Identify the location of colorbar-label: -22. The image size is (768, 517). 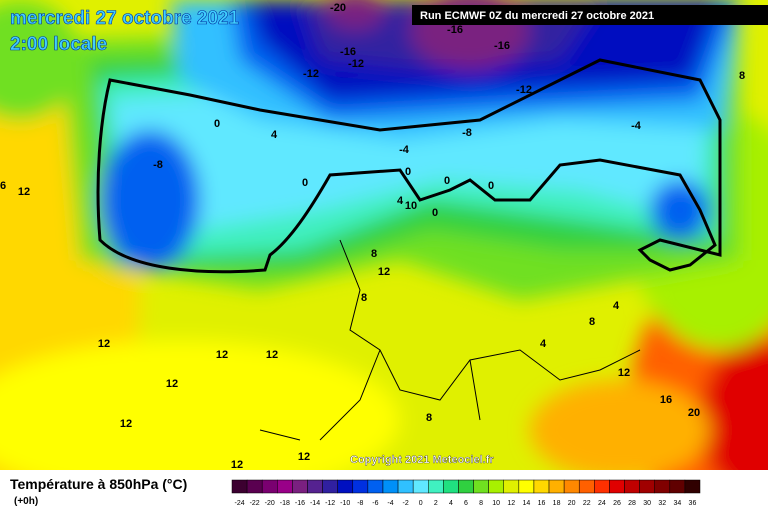
(255, 503).